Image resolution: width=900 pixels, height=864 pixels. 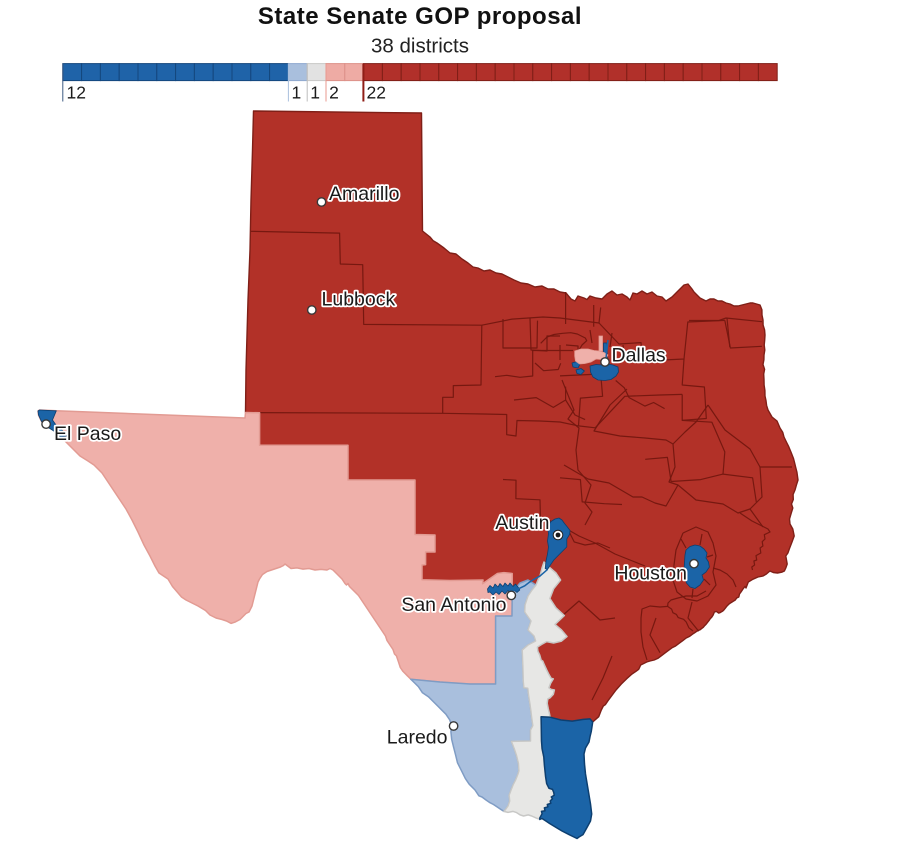 What do you see at coordinates (650, 574) in the screenshot?
I see `svg-text: Houston` at bounding box center [650, 574].